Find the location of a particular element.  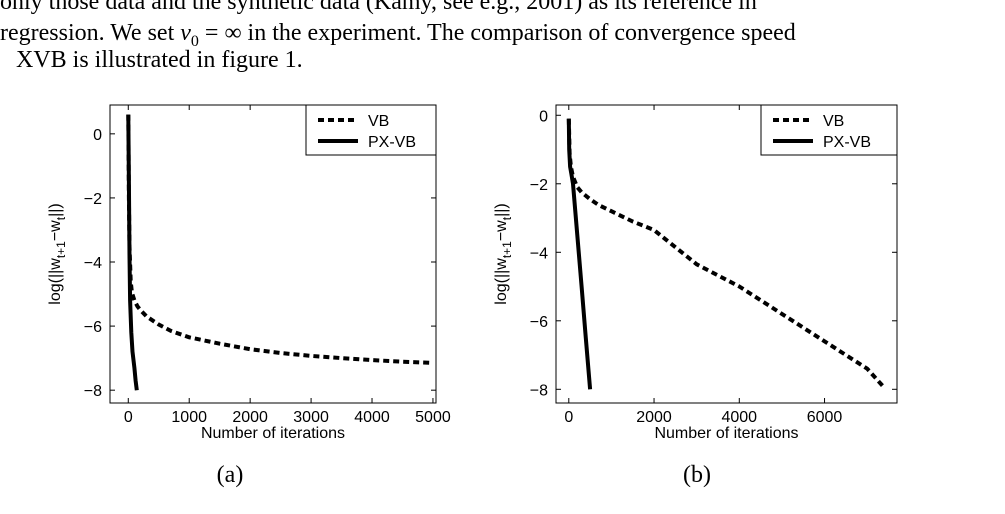

x-tick-label: 1000 is located at coordinates (189, 417).